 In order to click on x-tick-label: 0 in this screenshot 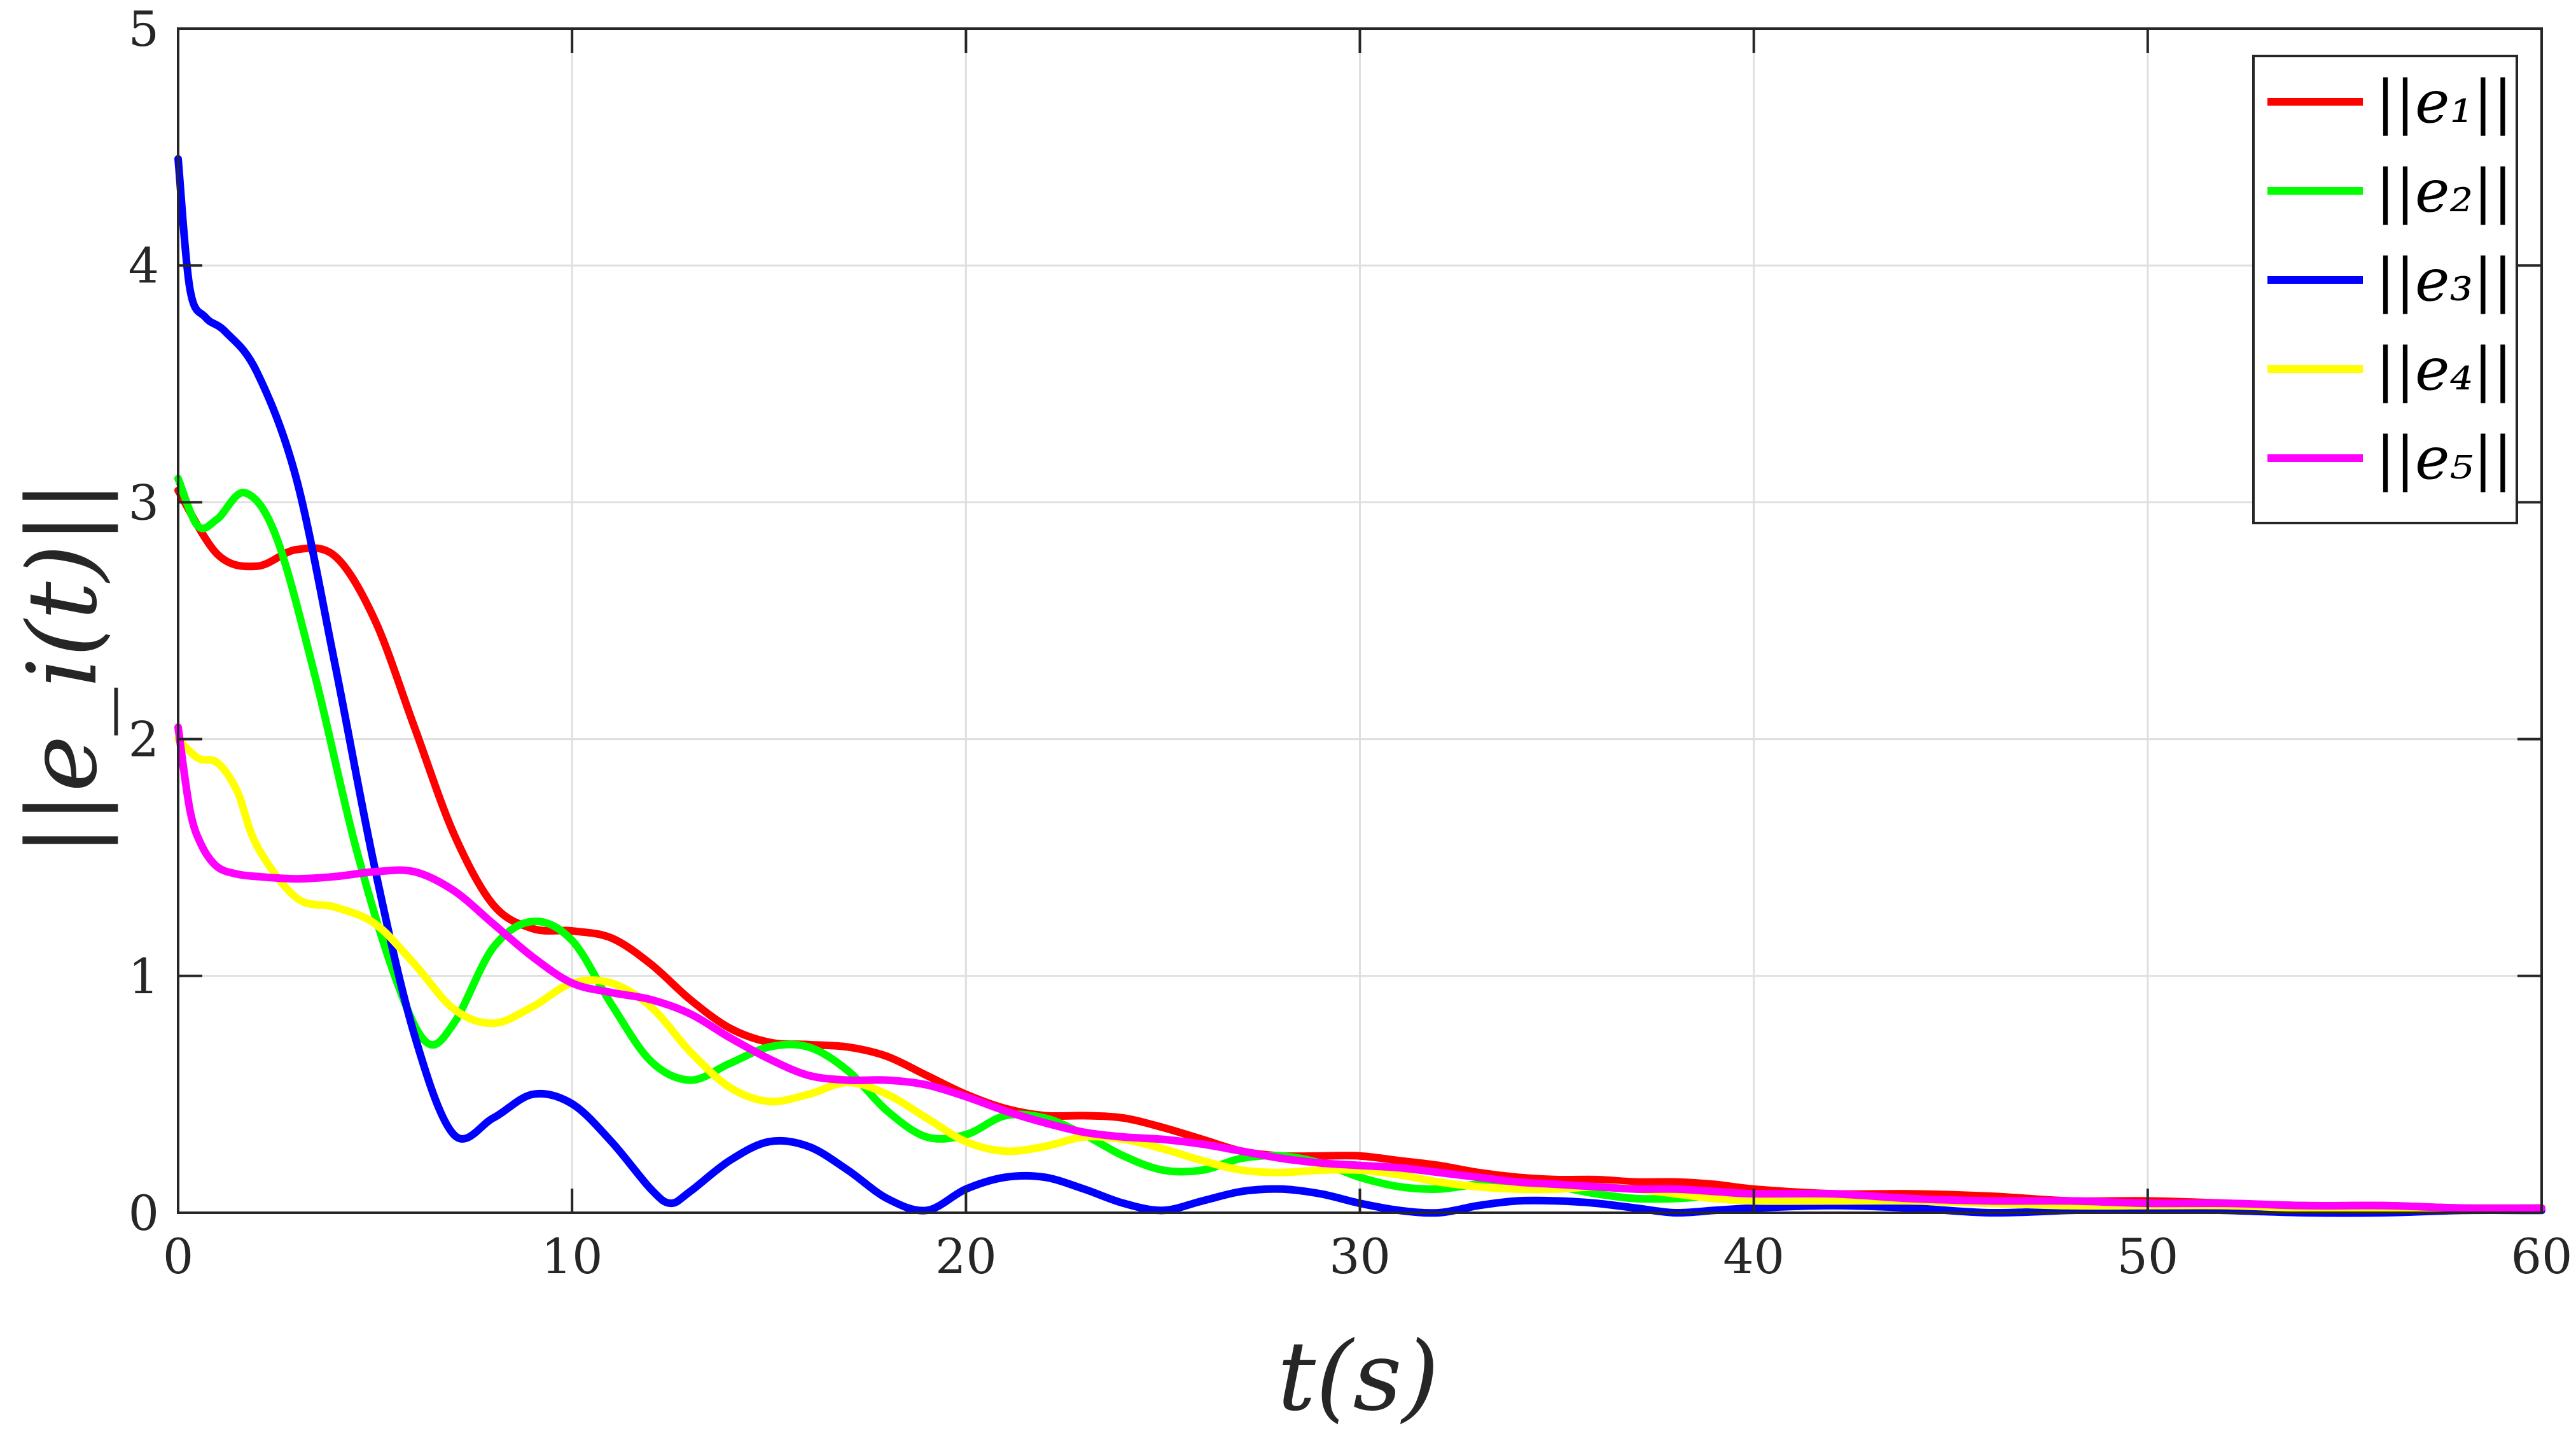, I will do `click(178, 1257)`.